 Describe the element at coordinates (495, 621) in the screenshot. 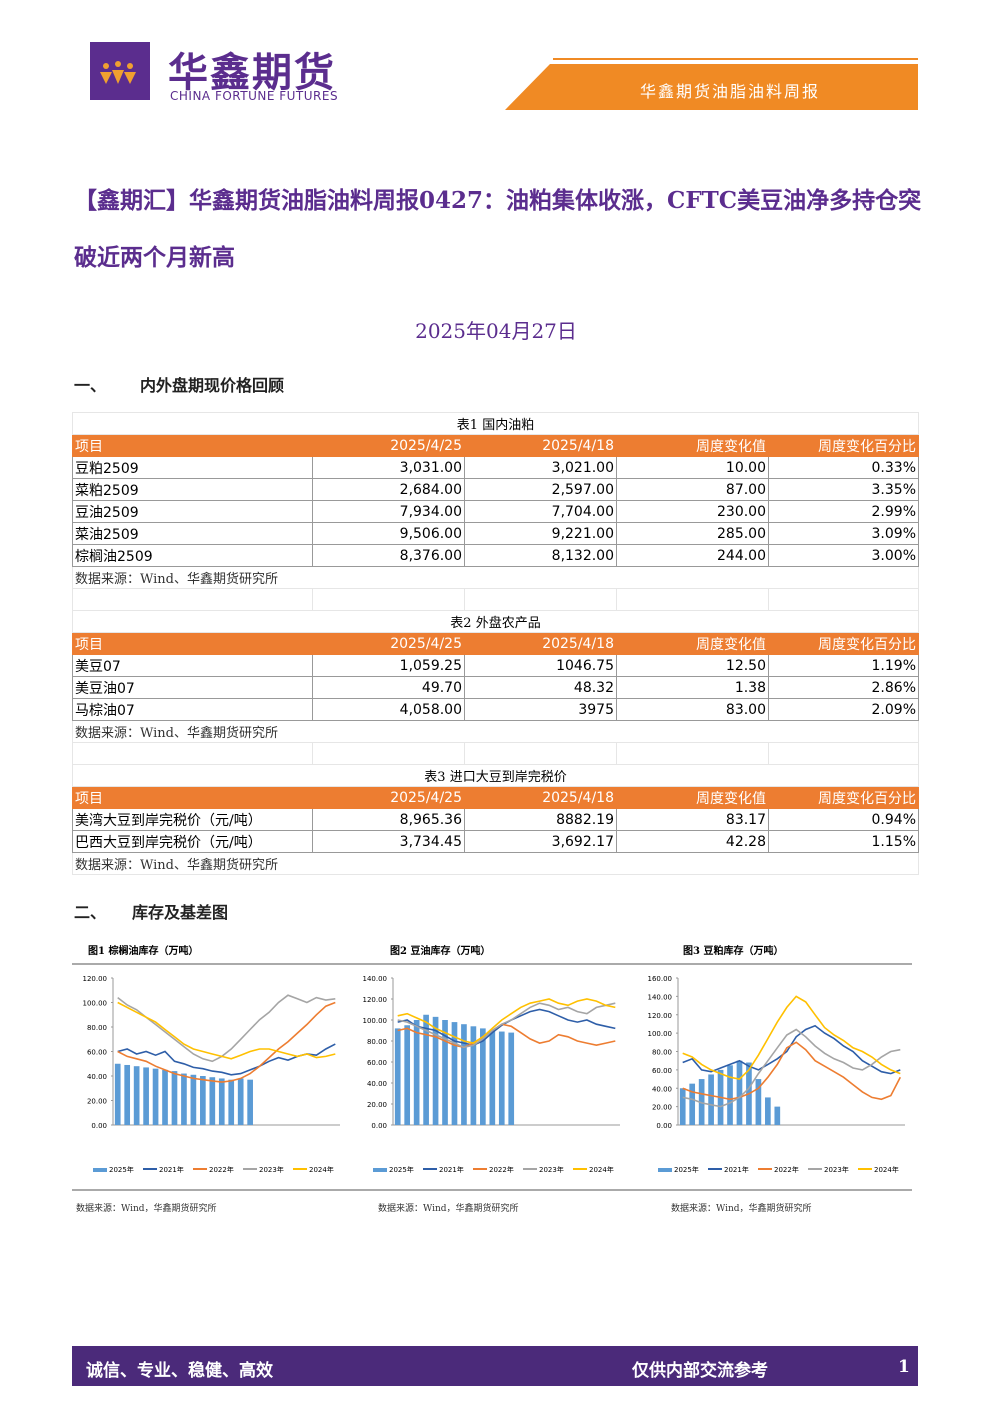

I see `table-caption-row: 表2 外盘农产品` at that location.